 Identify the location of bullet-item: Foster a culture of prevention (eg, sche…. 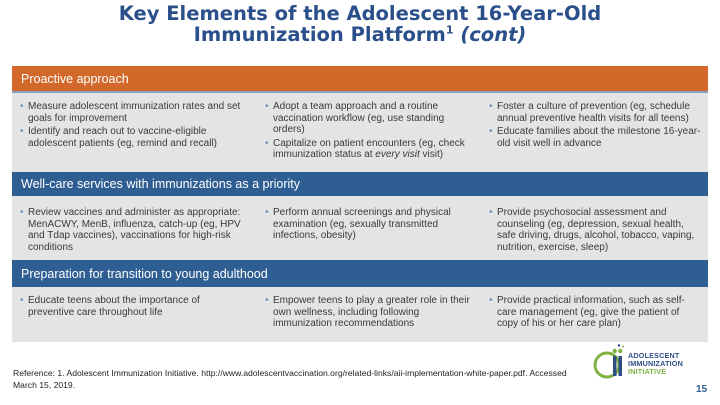
(595, 112).